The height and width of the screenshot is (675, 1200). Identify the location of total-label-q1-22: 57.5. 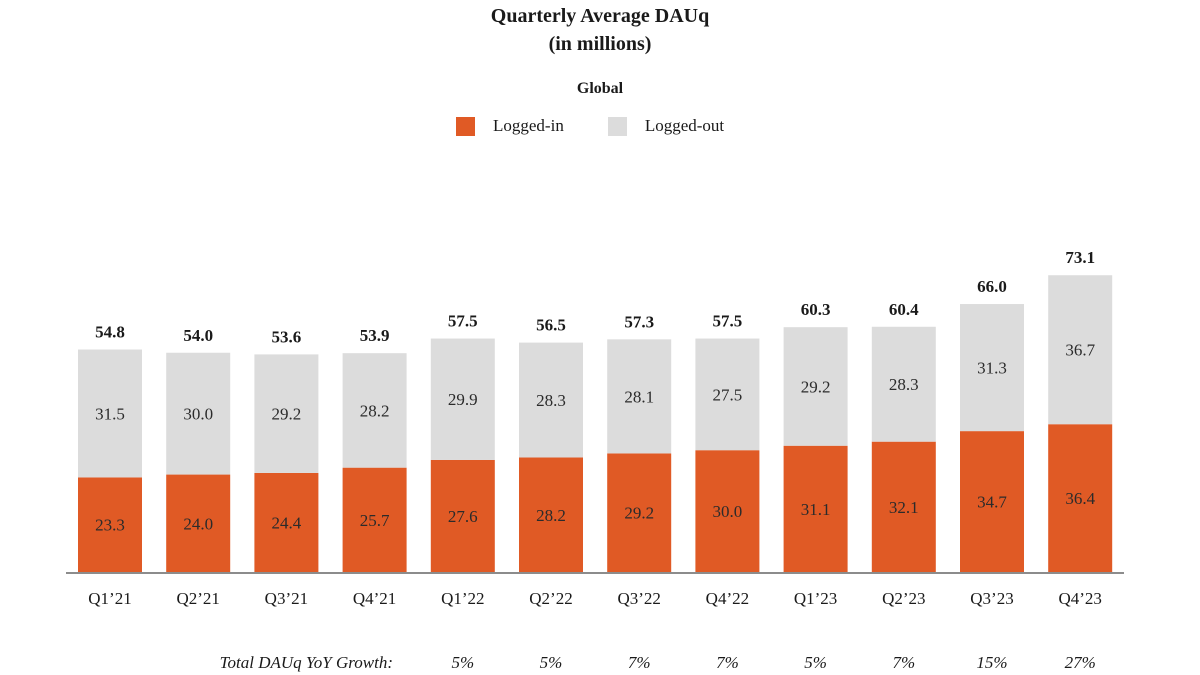
(463, 321).